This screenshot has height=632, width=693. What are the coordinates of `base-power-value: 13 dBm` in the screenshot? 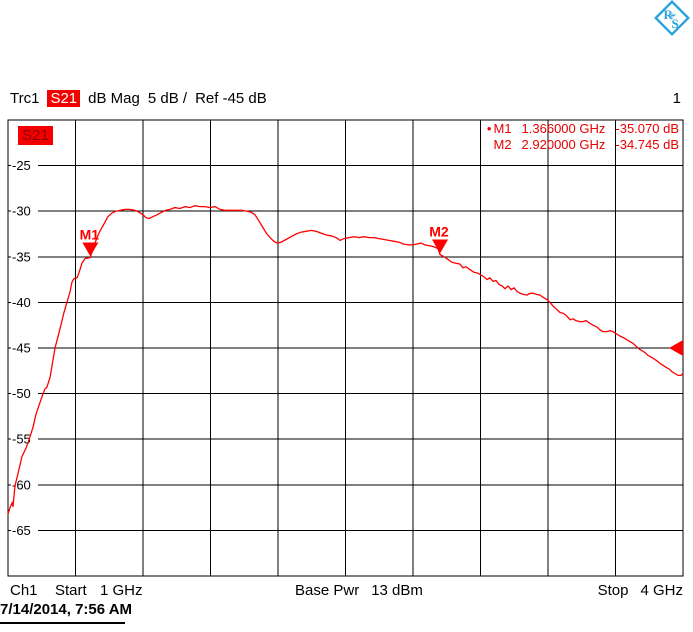 It's located at (397, 590).